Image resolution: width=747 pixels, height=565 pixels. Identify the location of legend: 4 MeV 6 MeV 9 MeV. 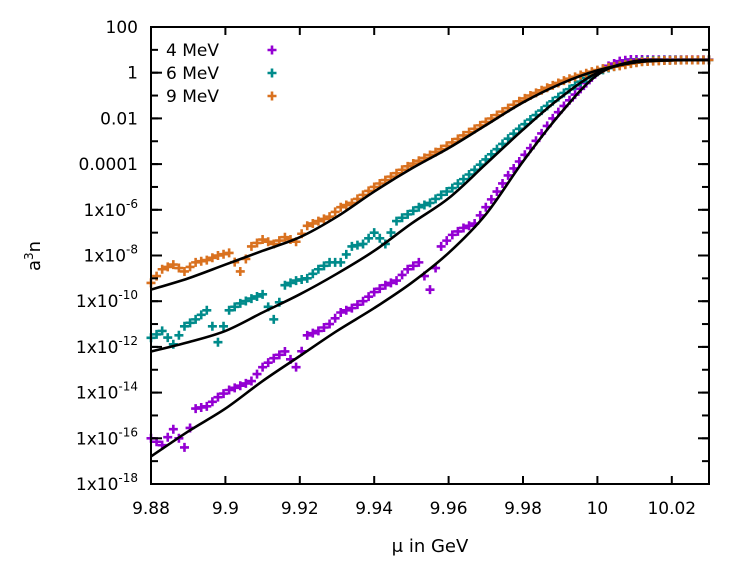
(221, 74).